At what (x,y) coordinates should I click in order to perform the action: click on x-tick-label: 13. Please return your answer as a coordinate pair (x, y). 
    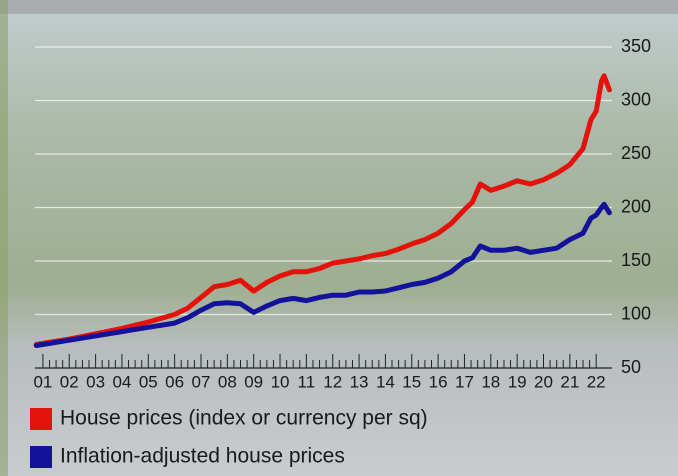
    Looking at the image, I should click on (359, 381).